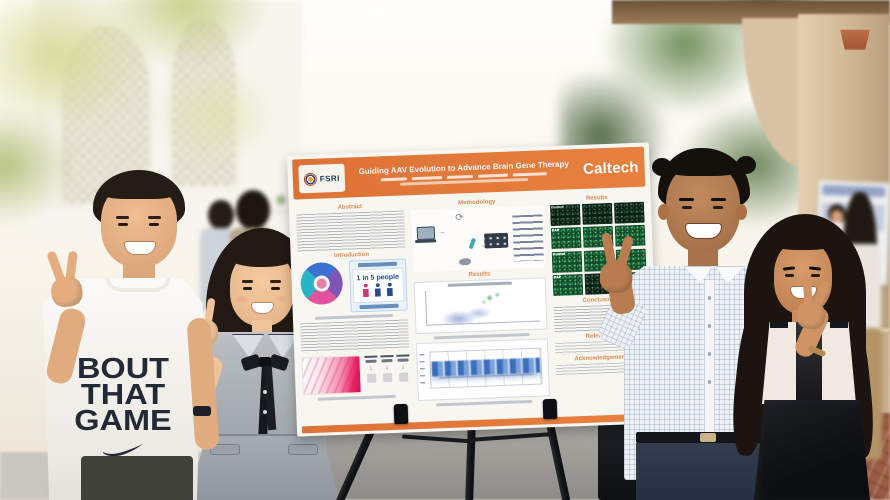  I want to click on collar, so click(138, 285).